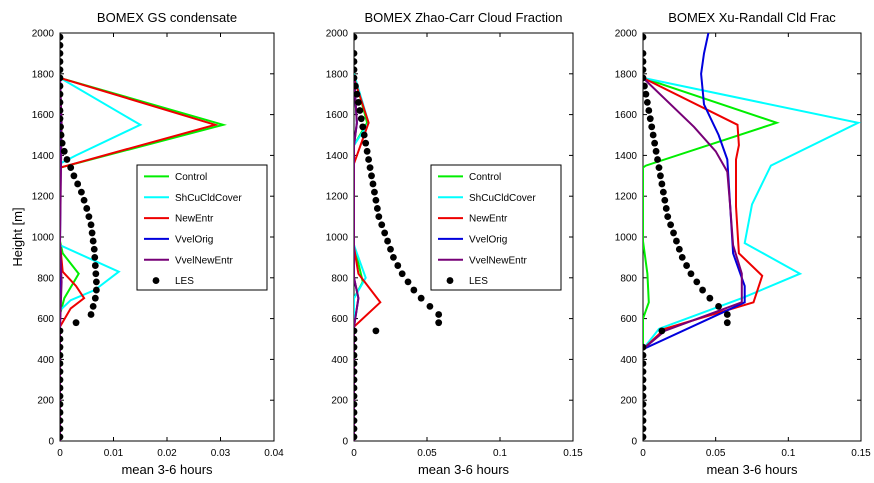 This screenshot has height=483, width=874. I want to click on legend-label-newentr: NewEntr, so click(194, 219).